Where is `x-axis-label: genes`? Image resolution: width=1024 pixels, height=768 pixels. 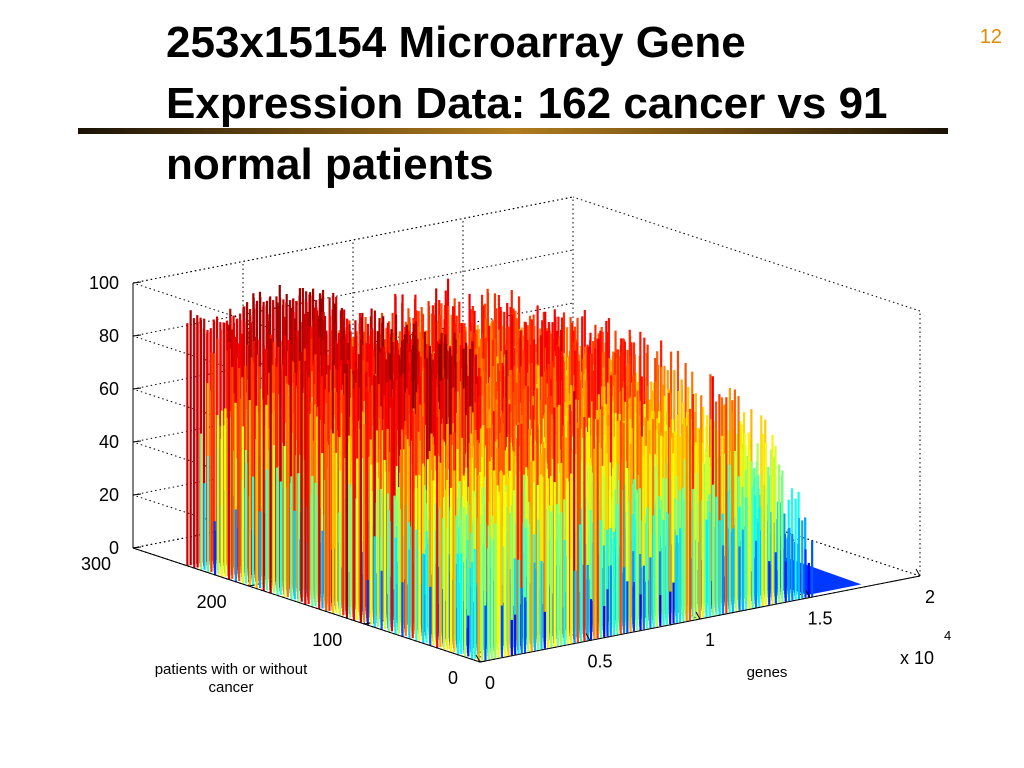
x-axis-label: genes is located at coordinates (767, 672).